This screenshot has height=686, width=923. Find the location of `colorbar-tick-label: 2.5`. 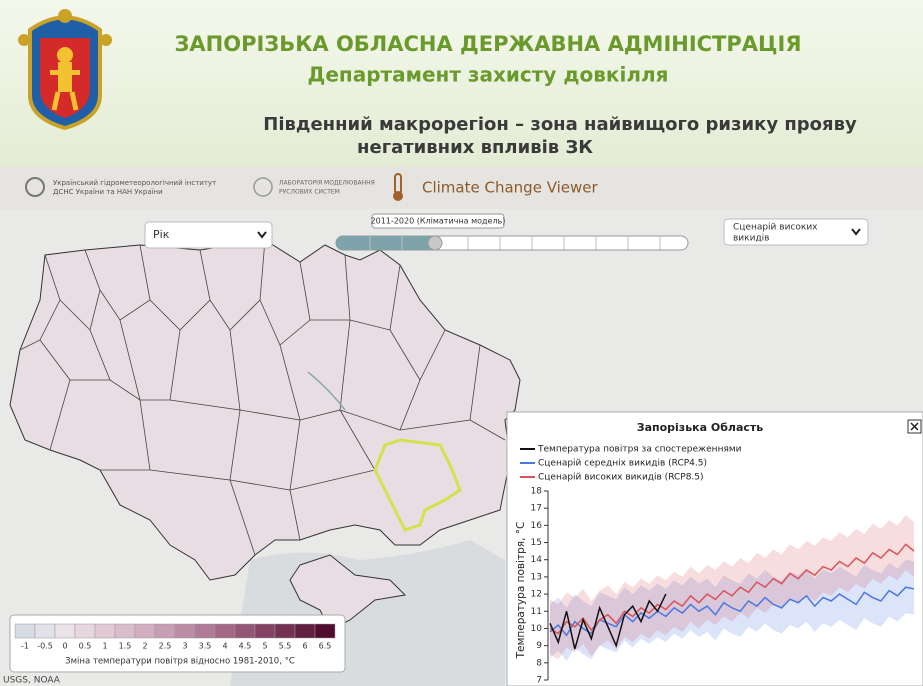

colorbar-tick-label: 2.5 is located at coordinates (165, 646).